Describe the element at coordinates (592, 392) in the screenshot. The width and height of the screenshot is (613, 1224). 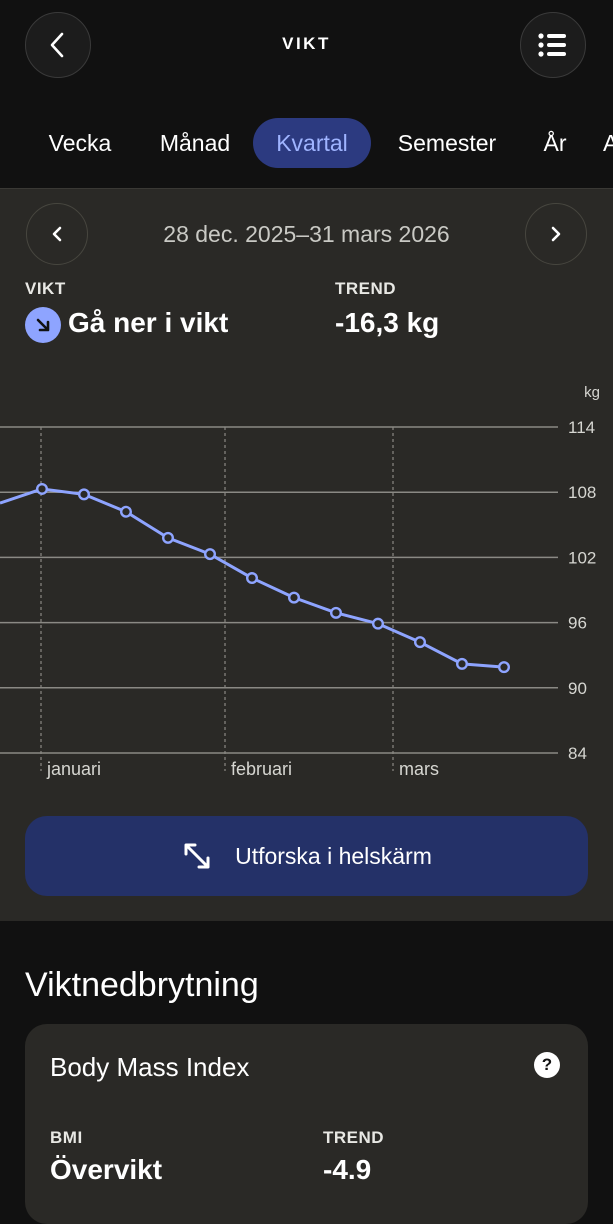
I see `y-unit-label: kg` at that location.